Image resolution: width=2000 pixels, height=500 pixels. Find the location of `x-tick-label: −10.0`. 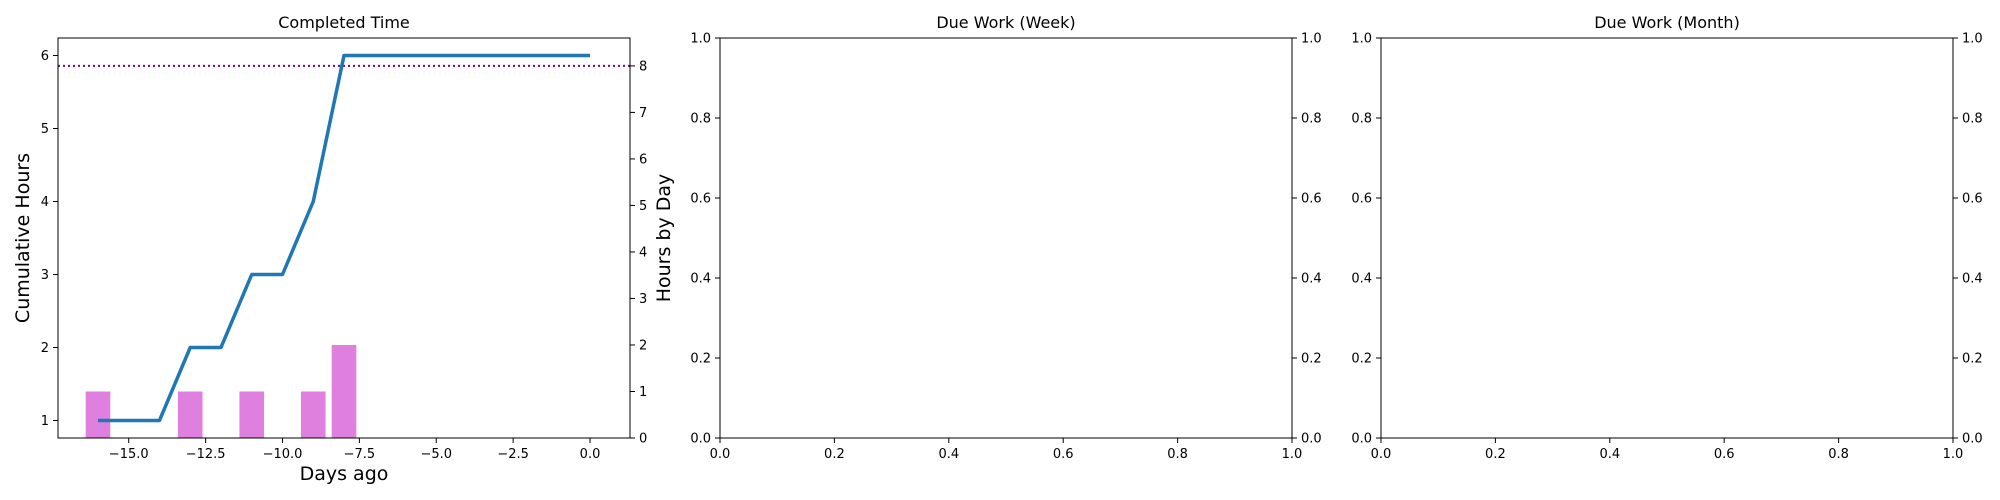

x-tick-label: −10.0 is located at coordinates (283, 454).